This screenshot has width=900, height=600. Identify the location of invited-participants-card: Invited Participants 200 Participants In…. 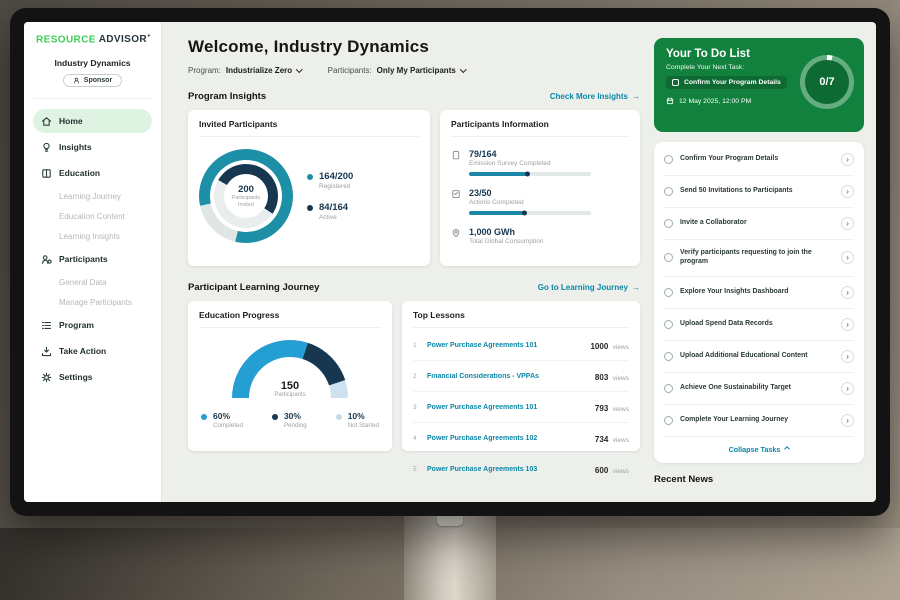
(309, 188).